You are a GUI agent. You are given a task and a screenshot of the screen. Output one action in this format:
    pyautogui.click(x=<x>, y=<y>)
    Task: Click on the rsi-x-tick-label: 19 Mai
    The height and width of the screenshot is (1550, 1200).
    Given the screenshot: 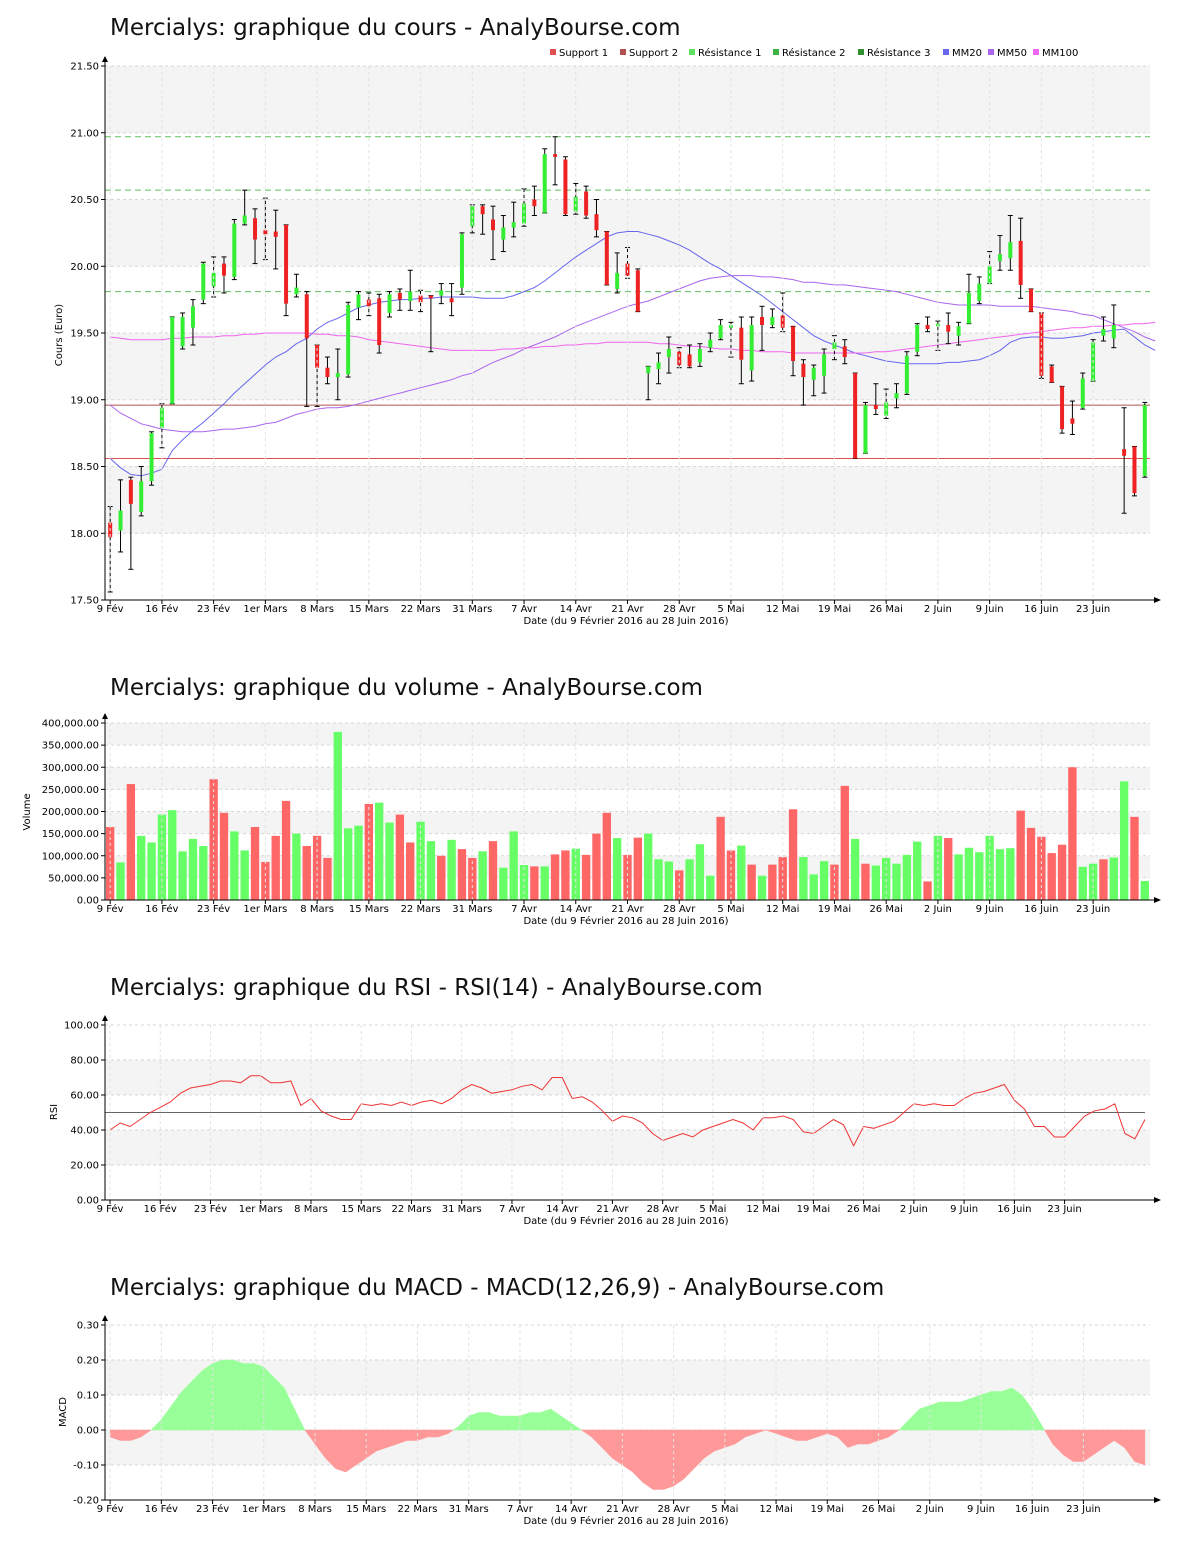 What is the action you would take?
    pyautogui.click(x=813, y=1209)
    